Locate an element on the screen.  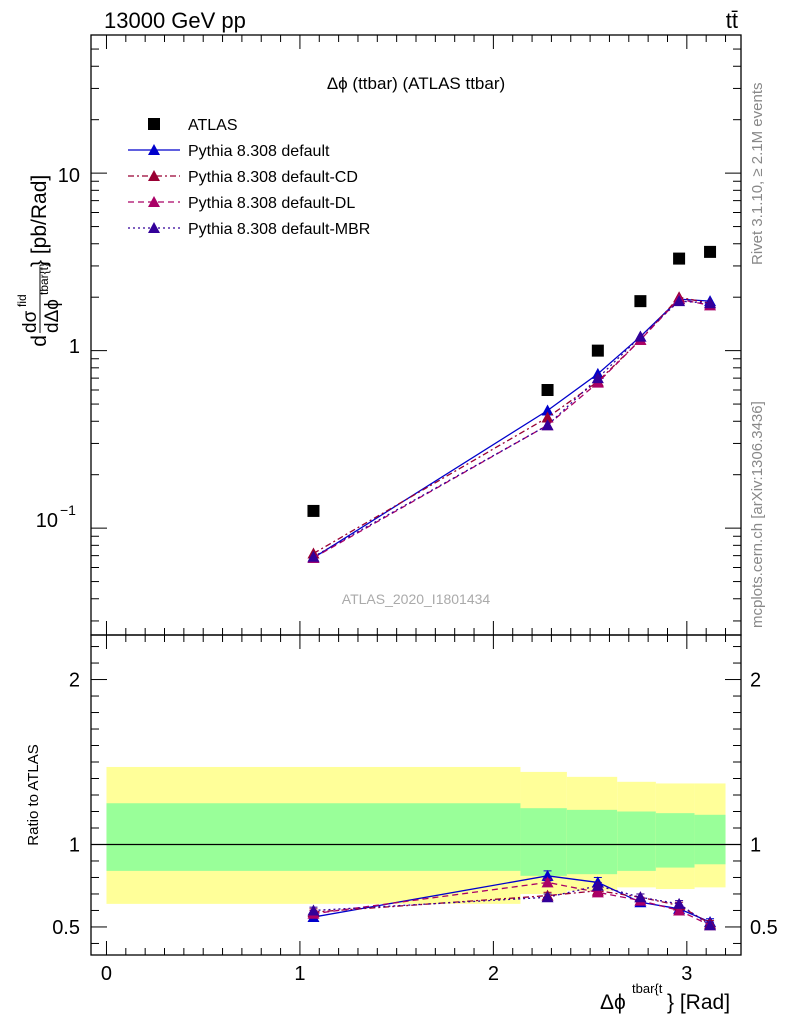
y-tick-label-0.1-base: 10 is located at coordinates (47, 521).